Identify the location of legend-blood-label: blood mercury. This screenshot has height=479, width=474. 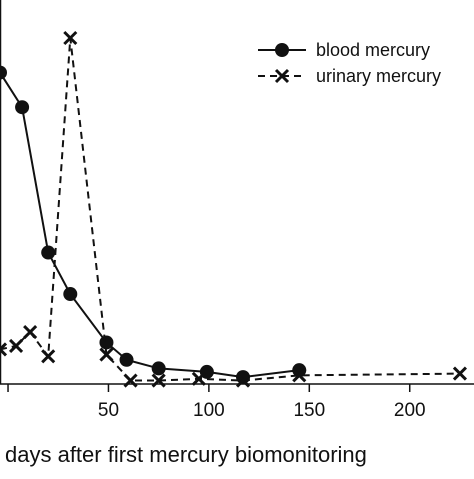
(373, 50).